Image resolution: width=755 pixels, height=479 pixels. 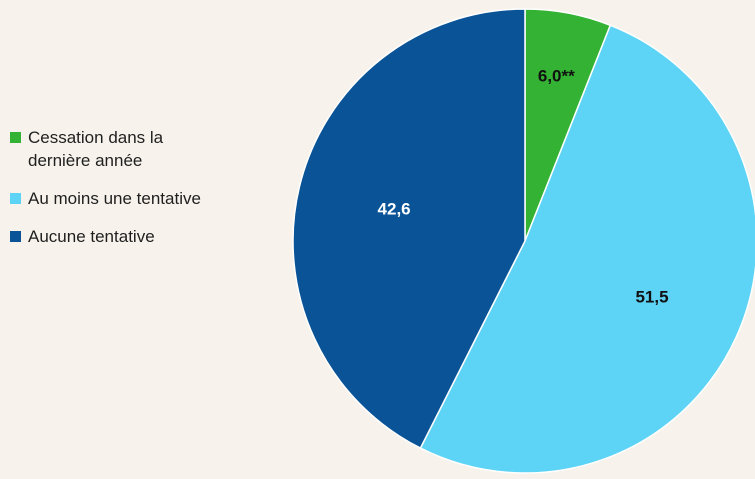 I want to click on data-label-aucune: 42,6, so click(x=394, y=208).